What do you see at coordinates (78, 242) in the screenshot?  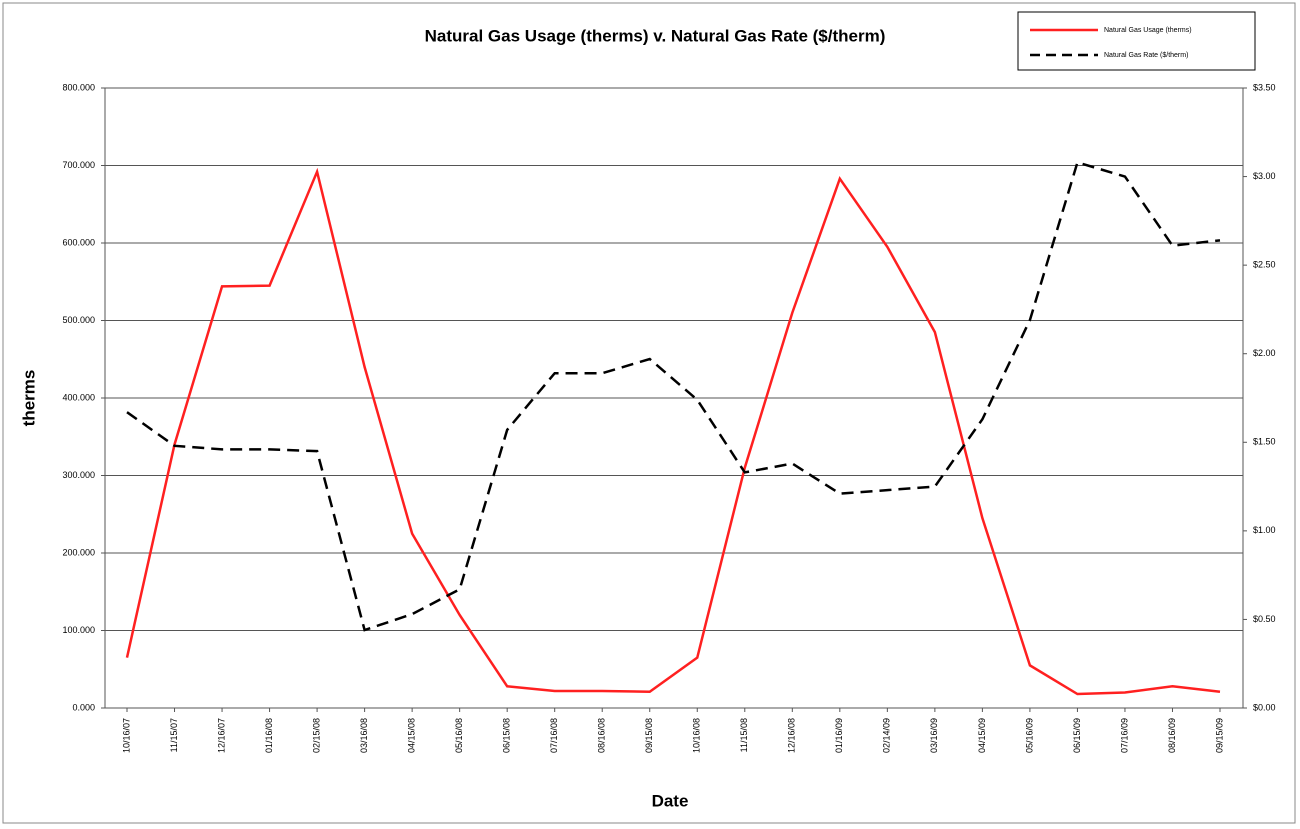 I see `y-tick-label: 600.000` at bounding box center [78, 242].